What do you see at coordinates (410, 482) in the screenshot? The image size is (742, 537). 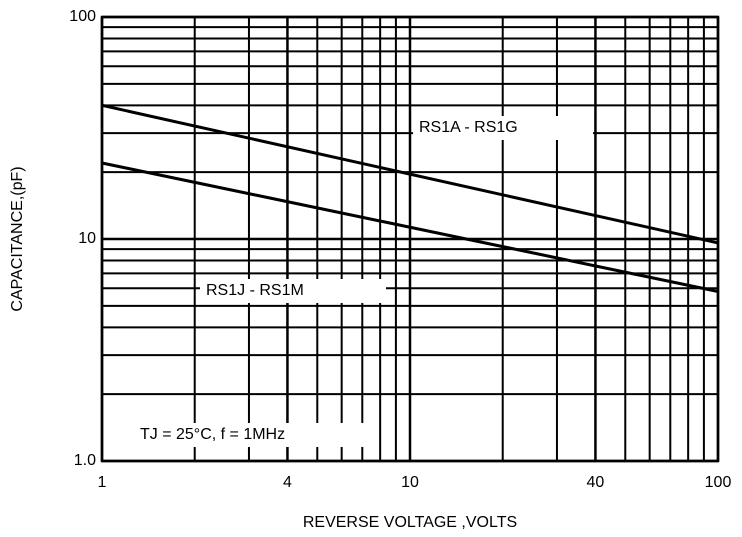 I see `x-tick-label: 10` at bounding box center [410, 482].